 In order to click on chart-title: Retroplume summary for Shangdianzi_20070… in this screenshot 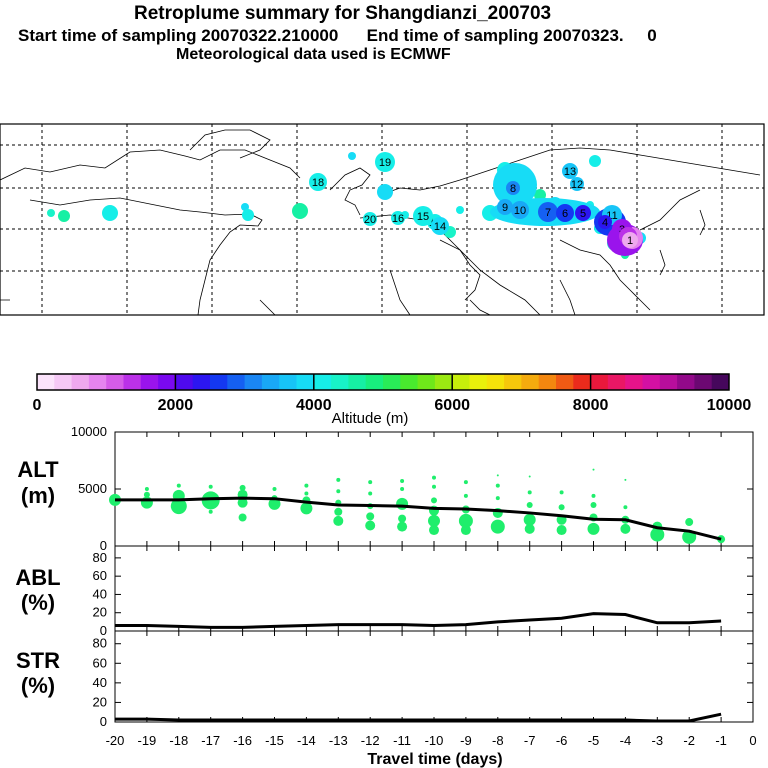, I will do `click(343, 13)`.